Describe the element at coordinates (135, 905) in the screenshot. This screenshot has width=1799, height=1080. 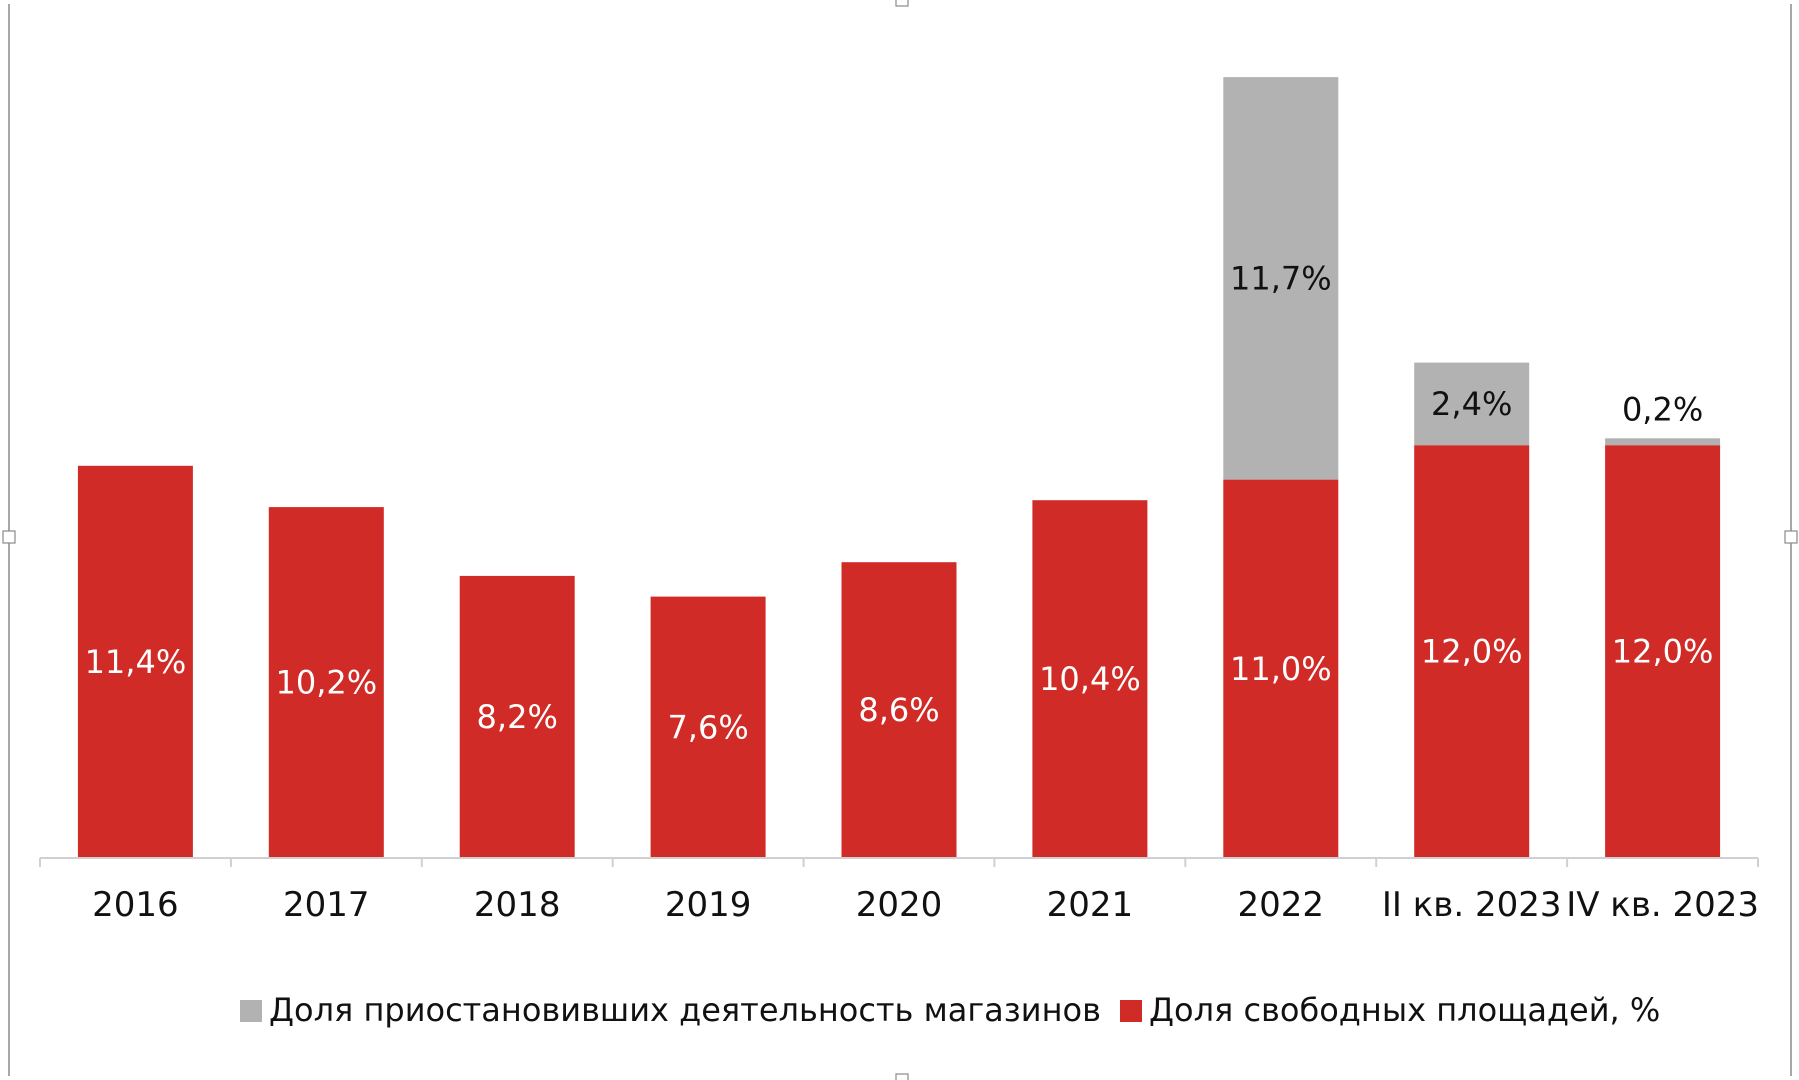
I see `x-tick-label: 2016` at that location.